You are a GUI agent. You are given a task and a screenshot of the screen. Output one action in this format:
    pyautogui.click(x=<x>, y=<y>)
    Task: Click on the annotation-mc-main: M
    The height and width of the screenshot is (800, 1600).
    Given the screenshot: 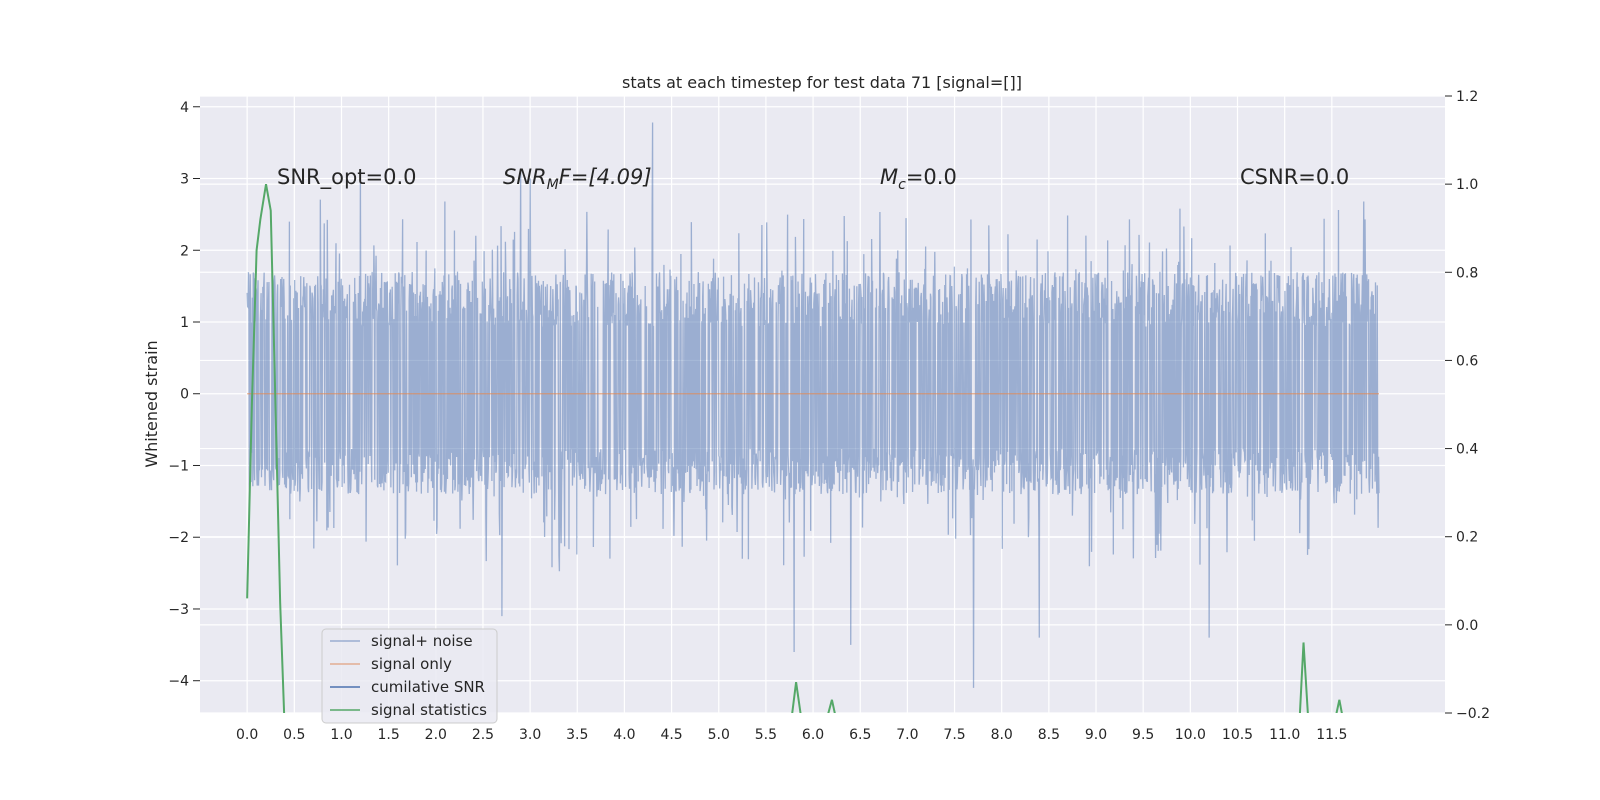 What is the action you would take?
    pyautogui.click(x=889, y=177)
    